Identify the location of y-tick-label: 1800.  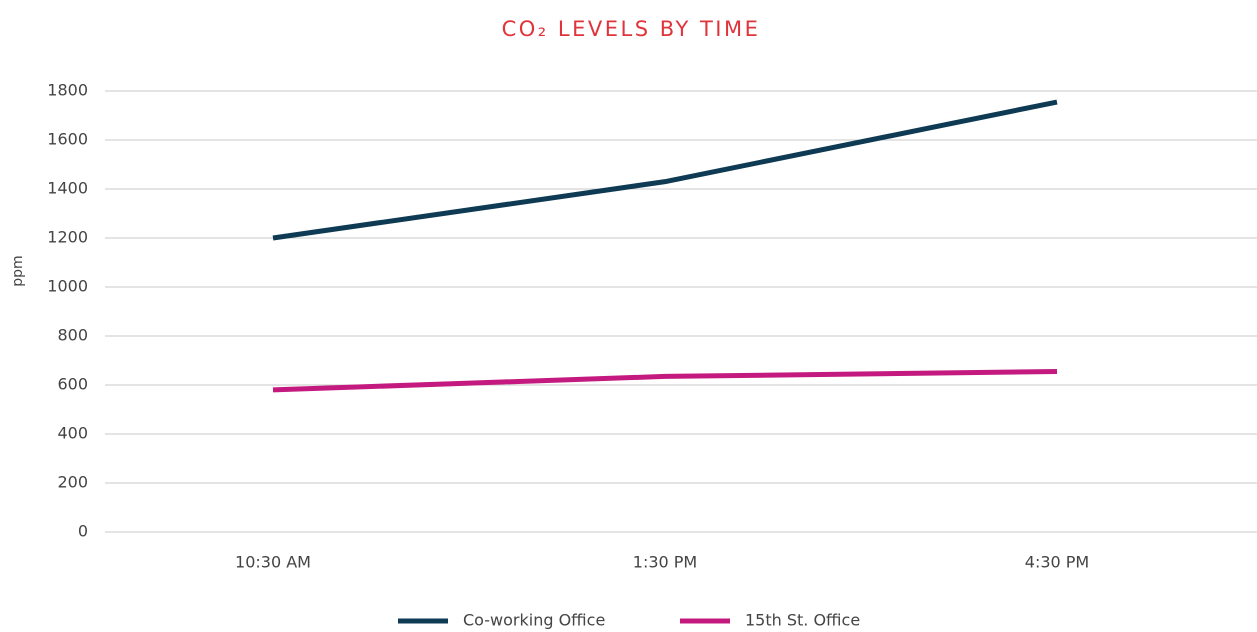
(67, 90).